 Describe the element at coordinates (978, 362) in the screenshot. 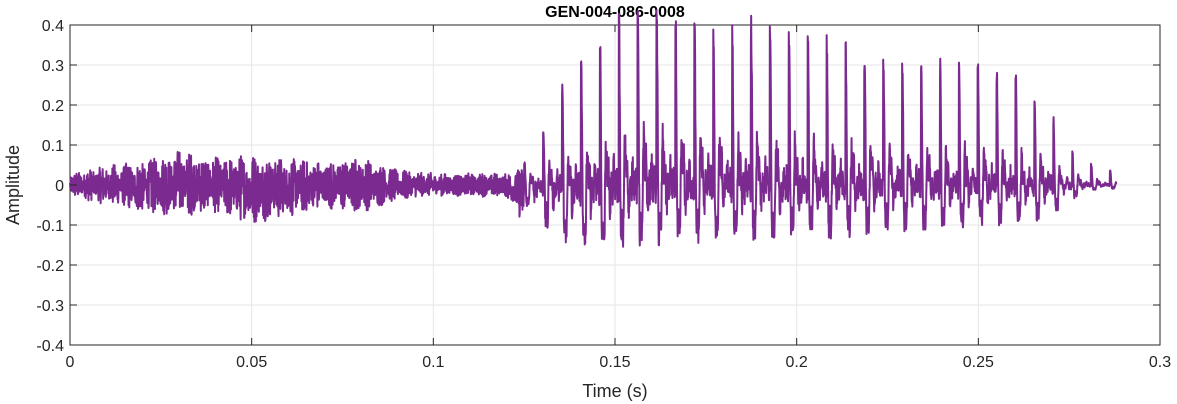

I see `x-tick-label: 0.25` at that location.